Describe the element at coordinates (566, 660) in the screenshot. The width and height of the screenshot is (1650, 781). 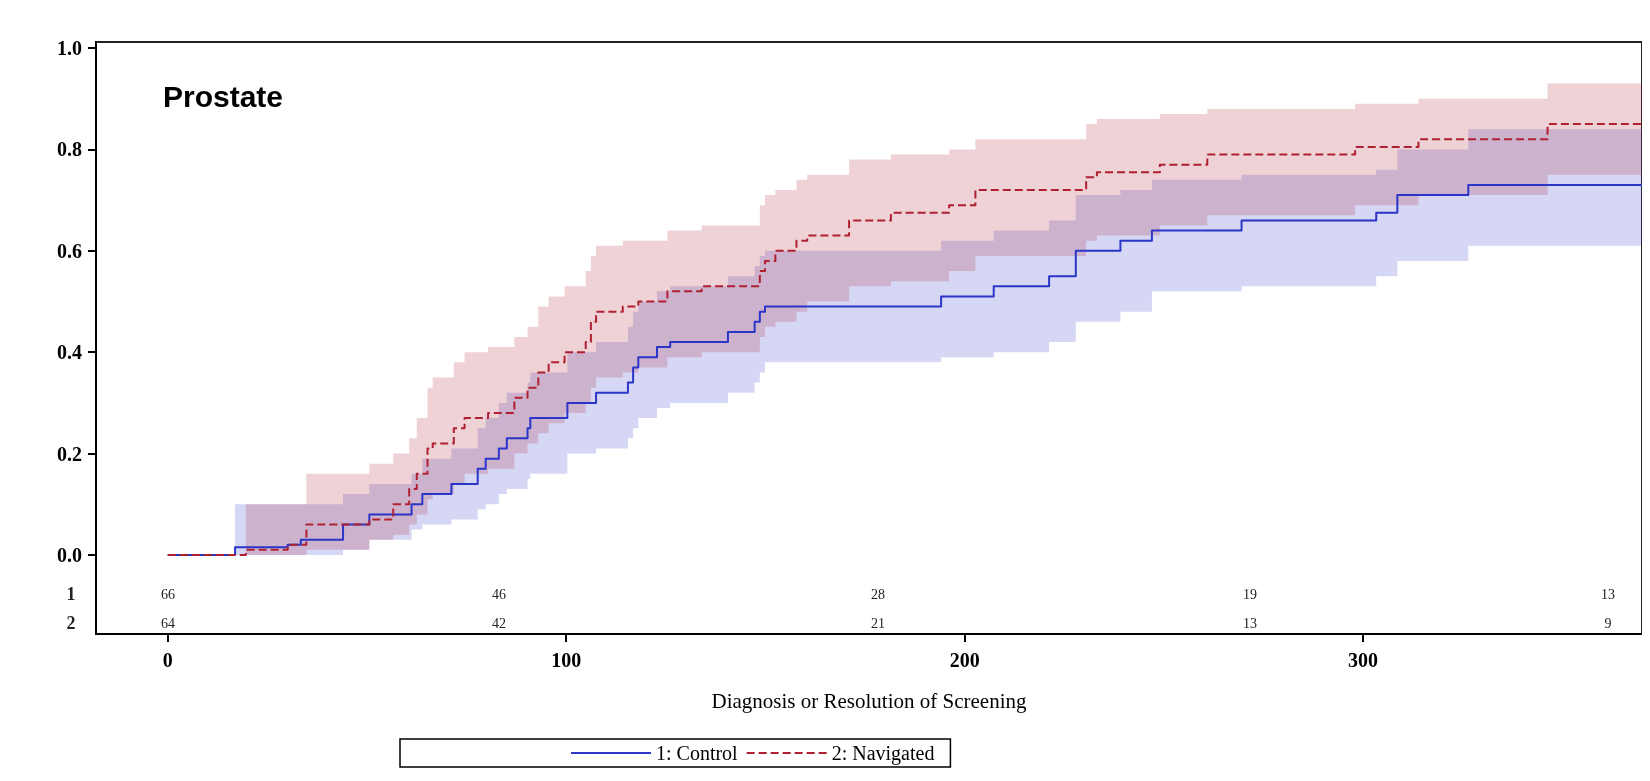
I see `x-tick-label: 100` at that location.